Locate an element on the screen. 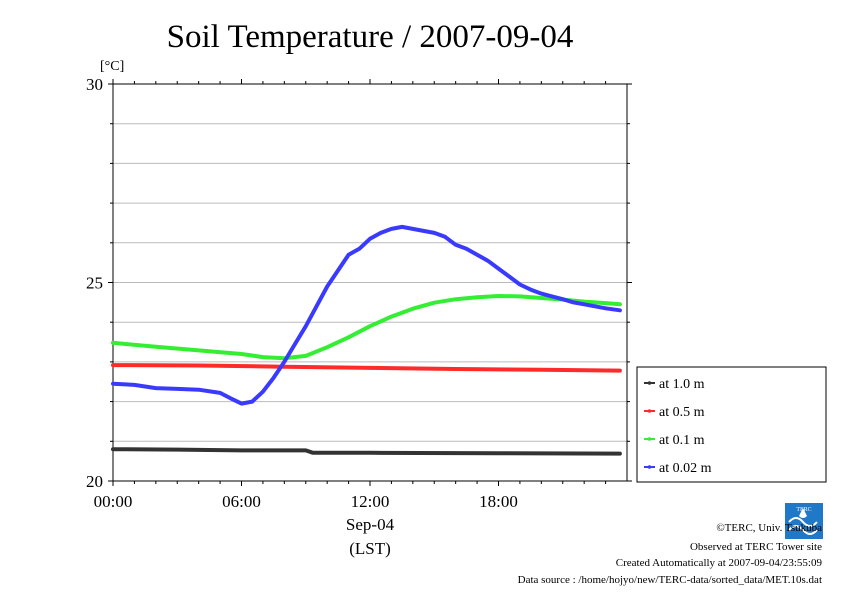  terc-logo is located at coordinates (804, 521).